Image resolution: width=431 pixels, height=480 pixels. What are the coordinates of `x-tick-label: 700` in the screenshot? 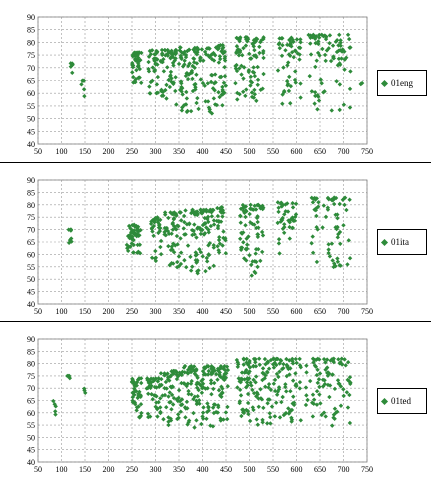 It's located at (344, 469).